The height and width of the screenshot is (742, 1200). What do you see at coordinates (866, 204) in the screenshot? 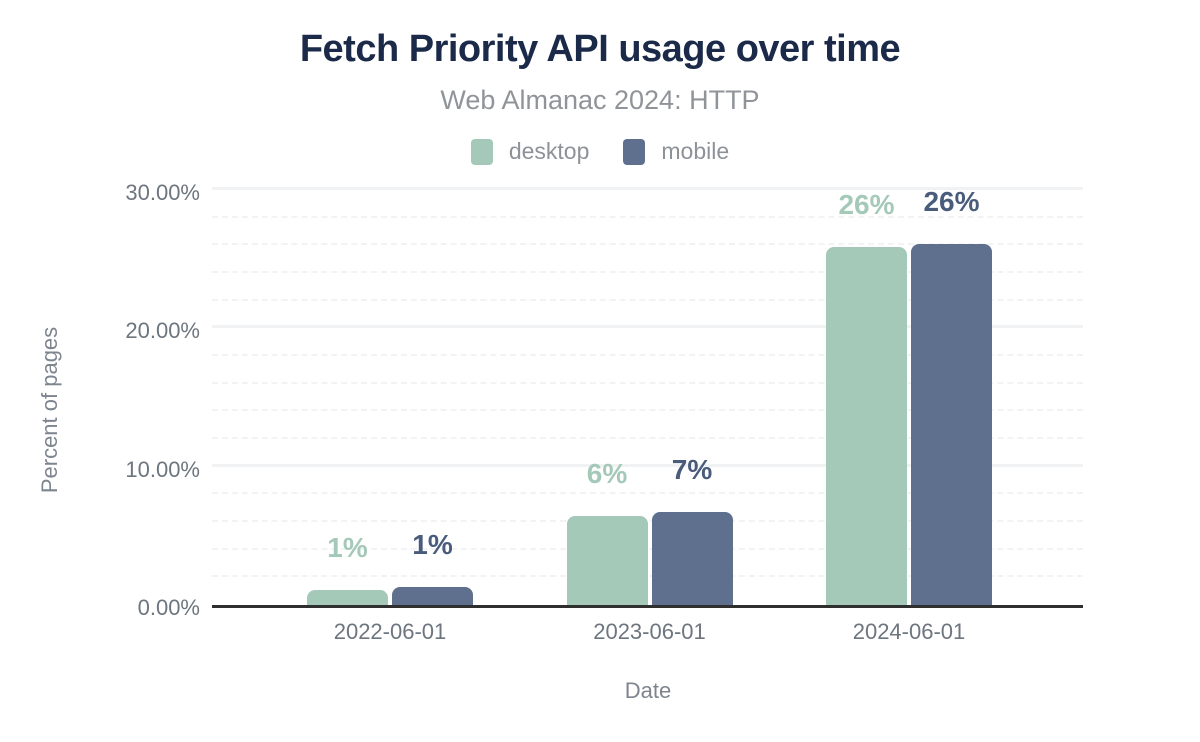
I see `bar-label-desktop-2024-06-01: 26%` at bounding box center [866, 204].